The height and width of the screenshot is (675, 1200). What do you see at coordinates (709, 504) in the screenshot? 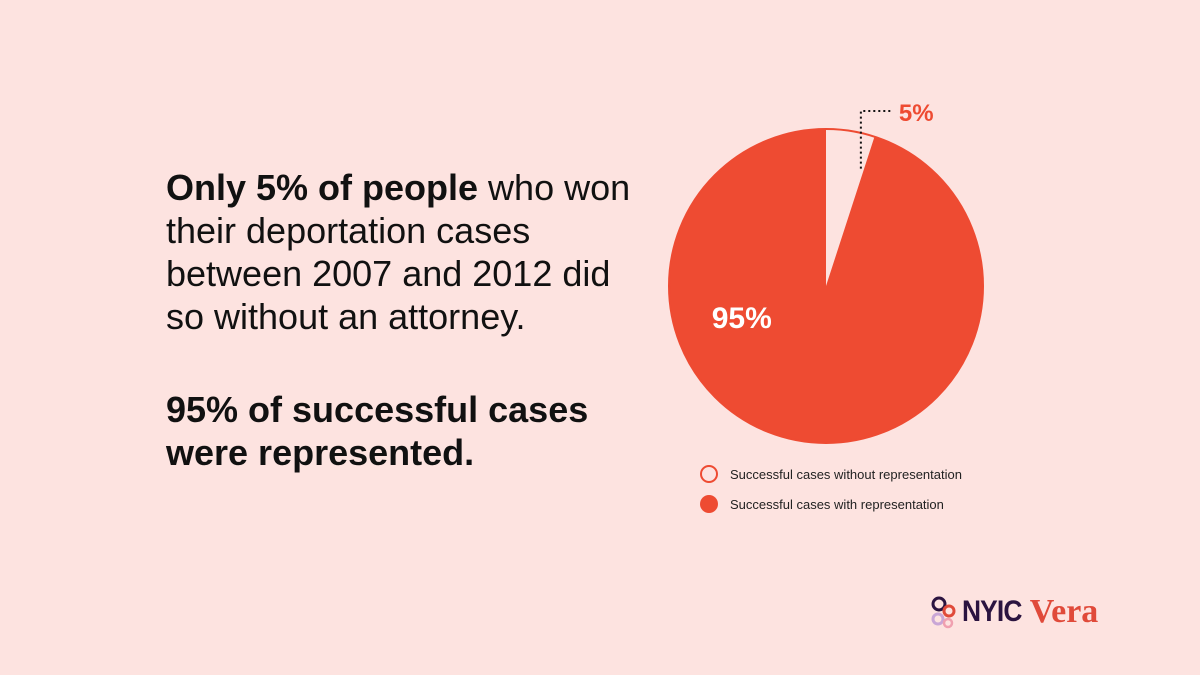
I see `legend-swatch-filled` at bounding box center [709, 504].